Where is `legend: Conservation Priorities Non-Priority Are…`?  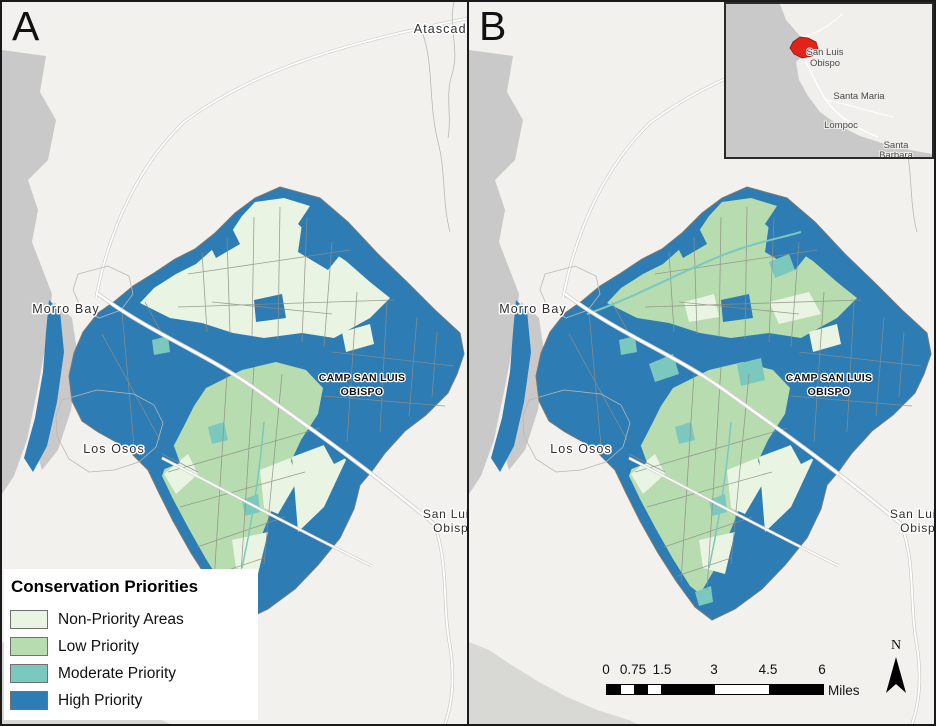 legend: Conservation Priorities Non-Priority Are… is located at coordinates (131, 644).